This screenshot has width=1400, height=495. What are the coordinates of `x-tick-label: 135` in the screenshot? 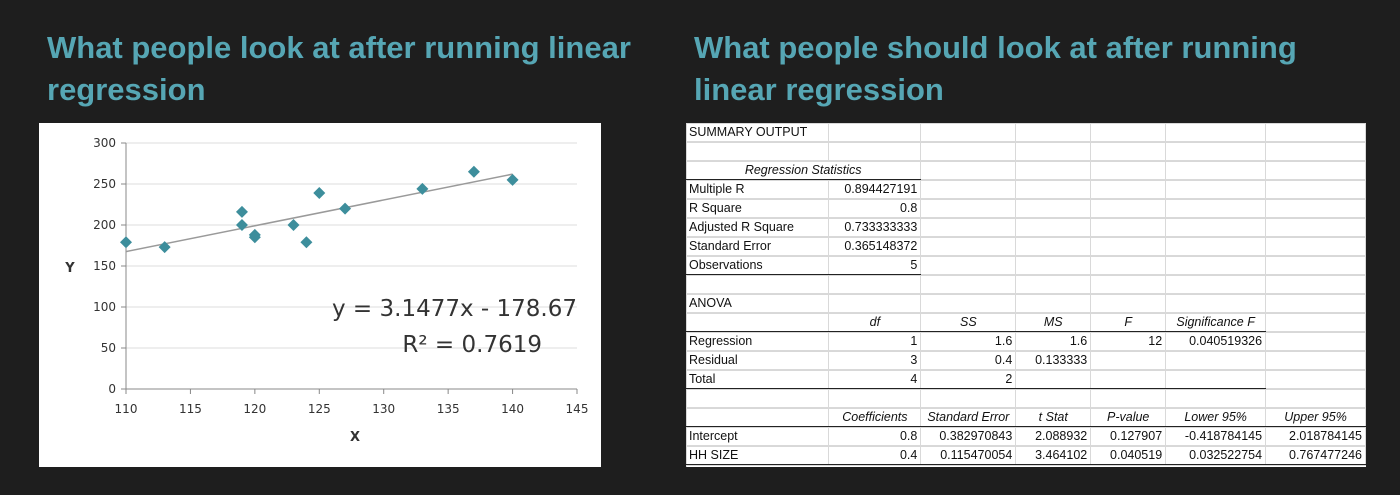 It's located at (448, 409).